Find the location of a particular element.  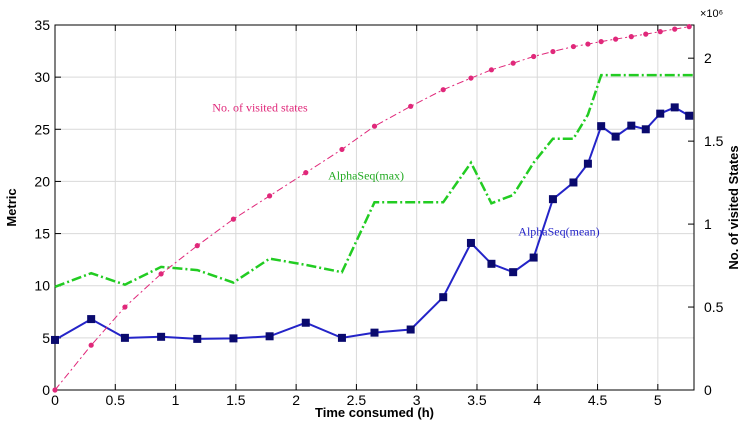

x-axis-title: Time consumed (h) is located at coordinates (374, 412).